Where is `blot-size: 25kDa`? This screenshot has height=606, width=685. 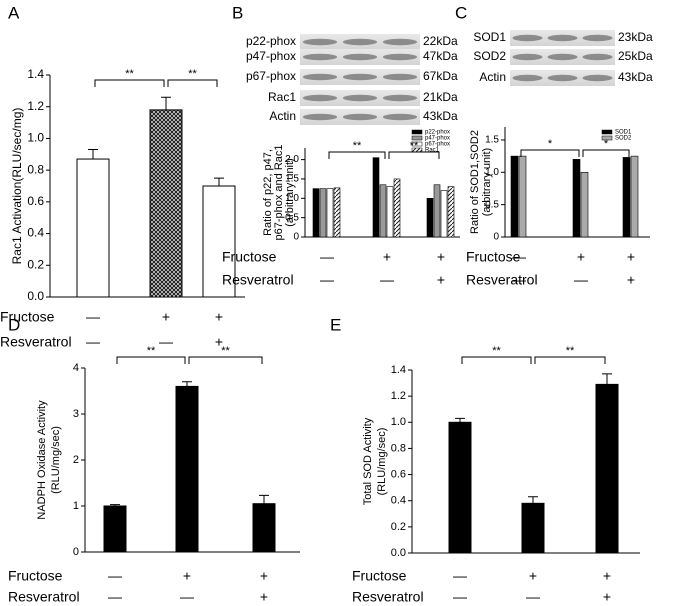 blot-size: 25kDa is located at coordinates (635, 56).